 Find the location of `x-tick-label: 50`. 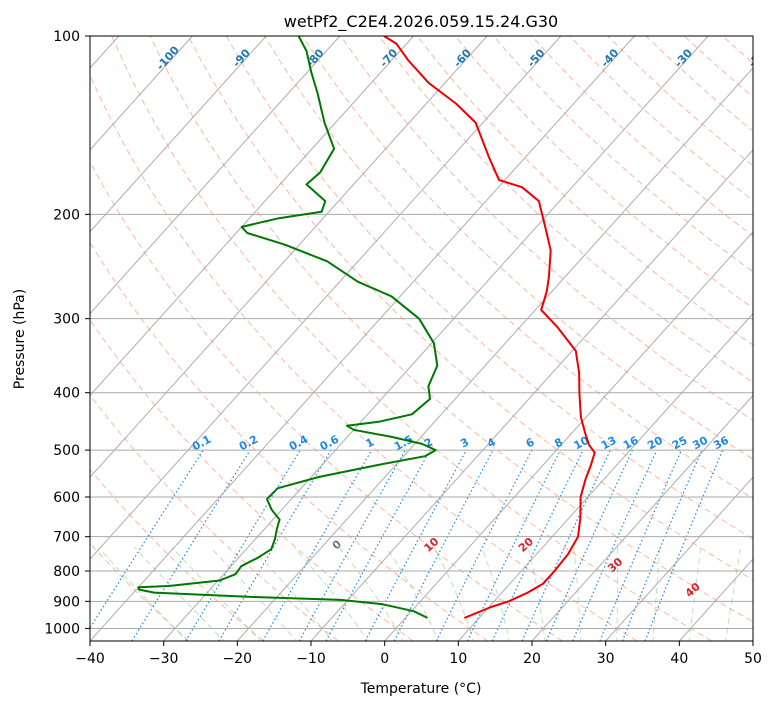

x-tick-label: 50 is located at coordinates (753, 659).